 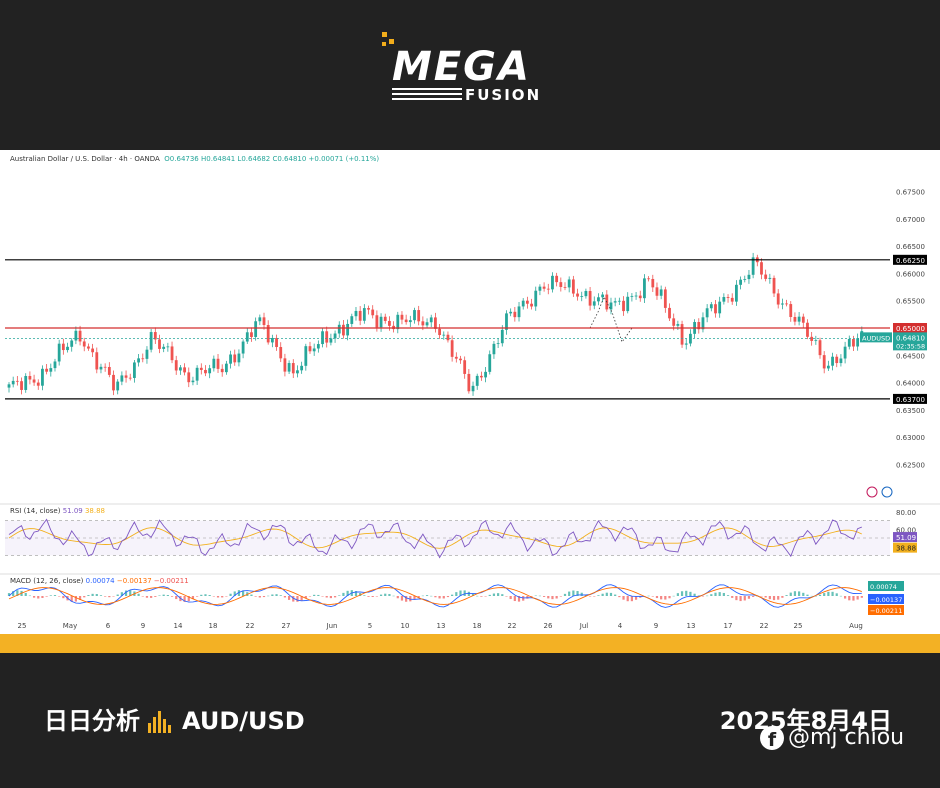 I want to click on time-tick-label: 18, so click(x=477, y=626).